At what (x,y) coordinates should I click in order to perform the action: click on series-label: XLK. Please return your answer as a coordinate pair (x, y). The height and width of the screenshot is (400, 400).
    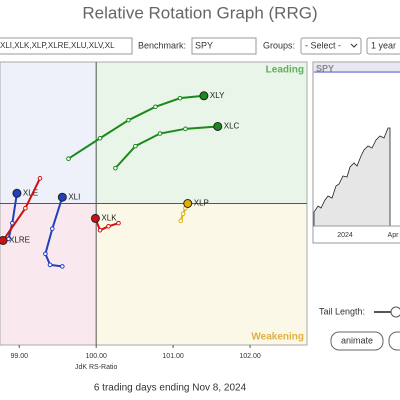
    Looking at the image, I should click on (109, 218).